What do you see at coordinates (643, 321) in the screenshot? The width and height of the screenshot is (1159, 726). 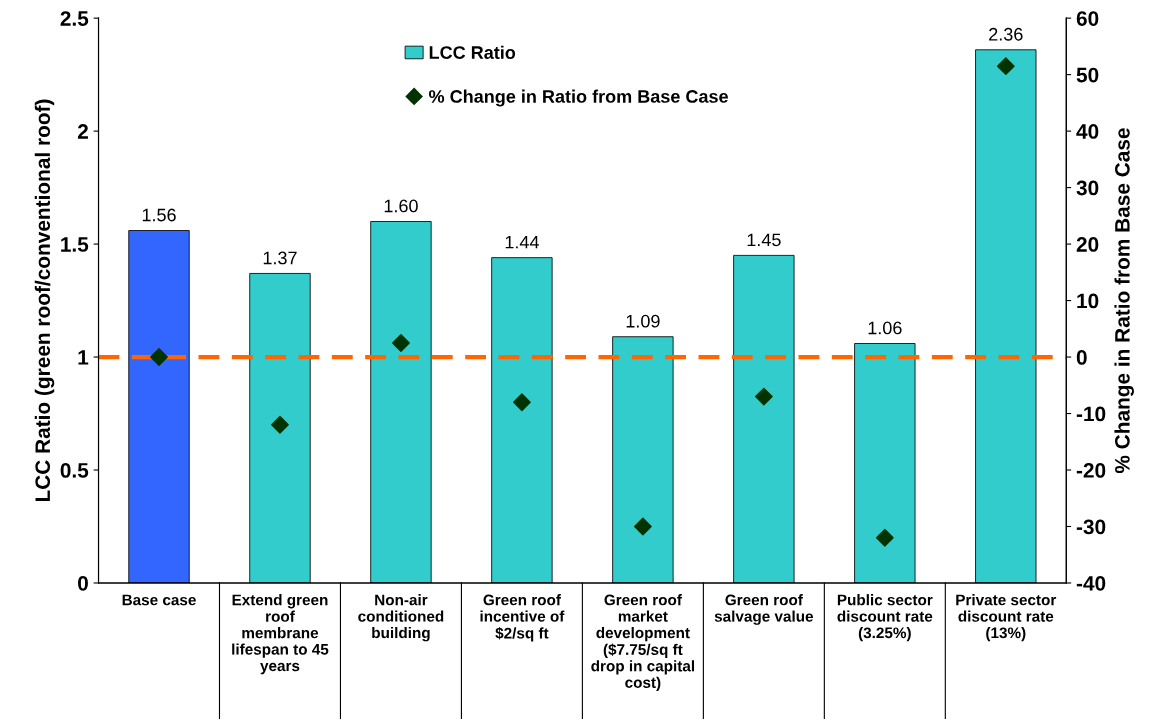 I see `data-label: 1.09` at bounding box center [643, 321].